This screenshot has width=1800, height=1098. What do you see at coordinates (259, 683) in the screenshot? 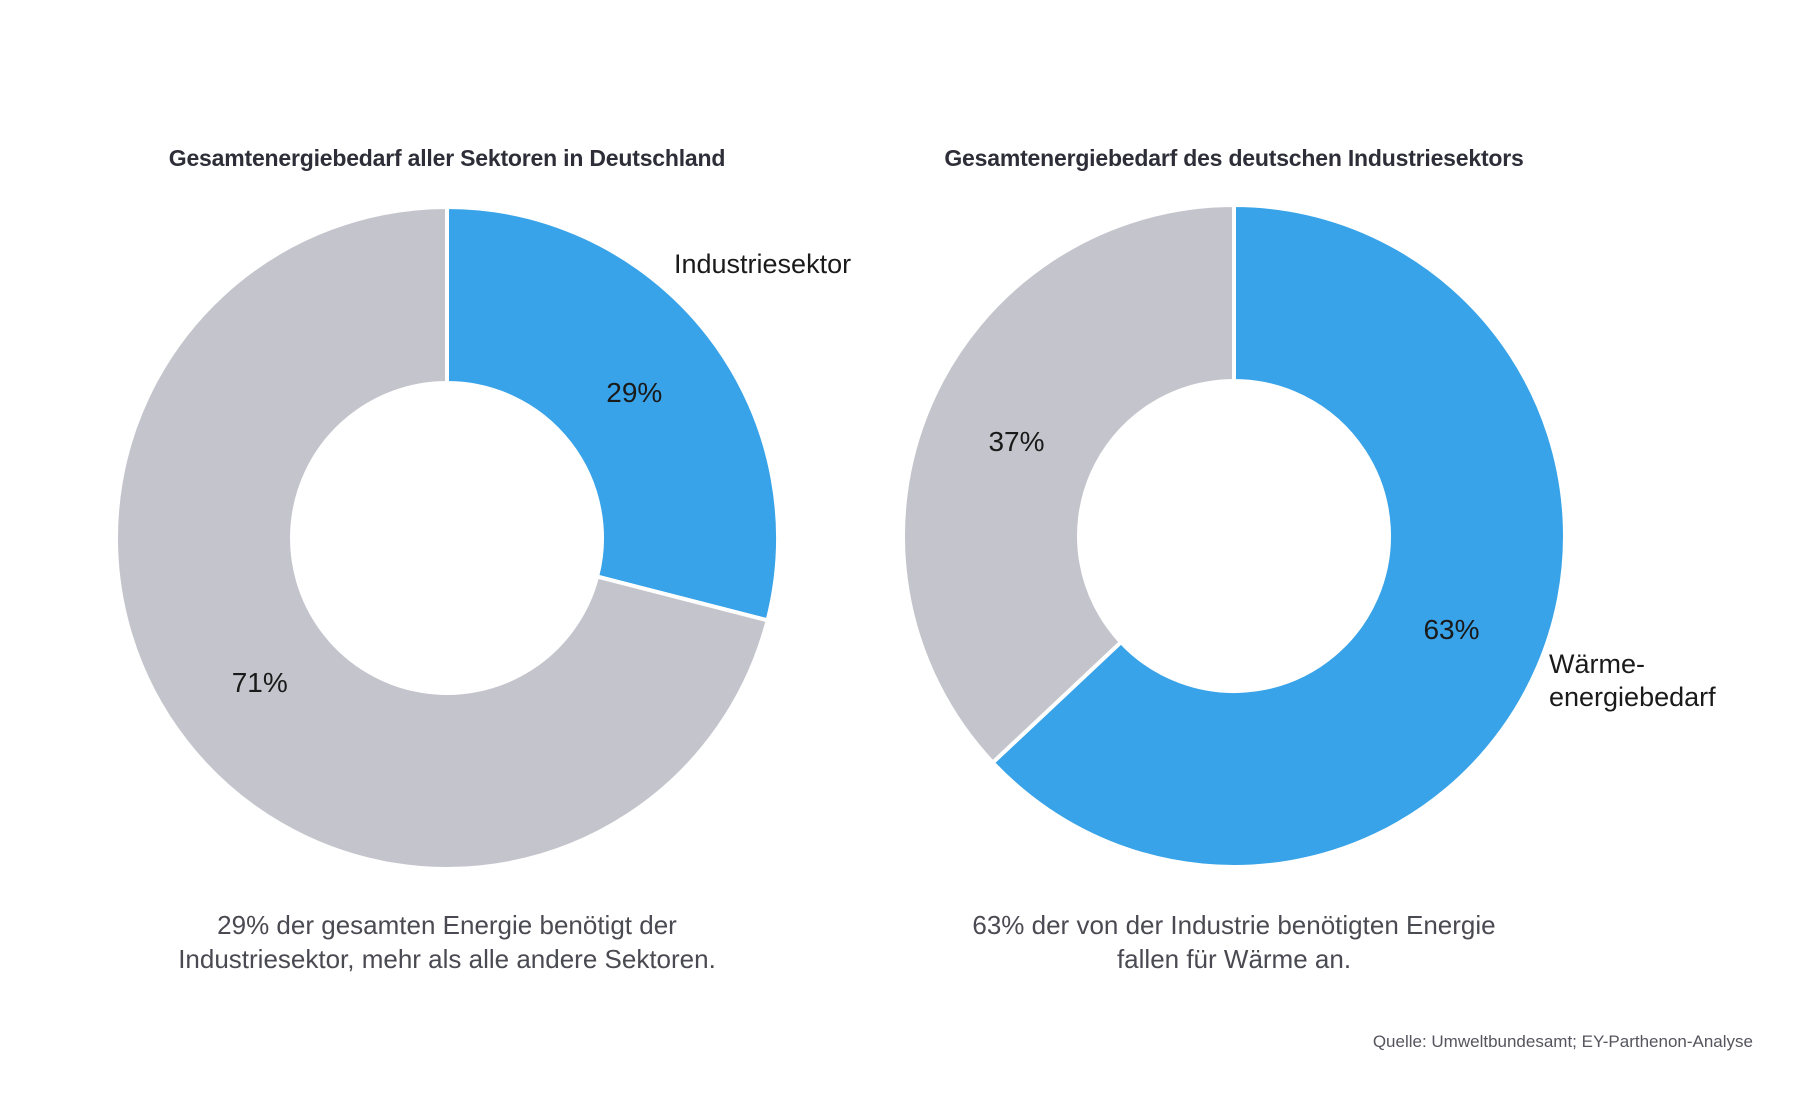
I see `segment-value-label: 71%` at bounding box center [259, 683].